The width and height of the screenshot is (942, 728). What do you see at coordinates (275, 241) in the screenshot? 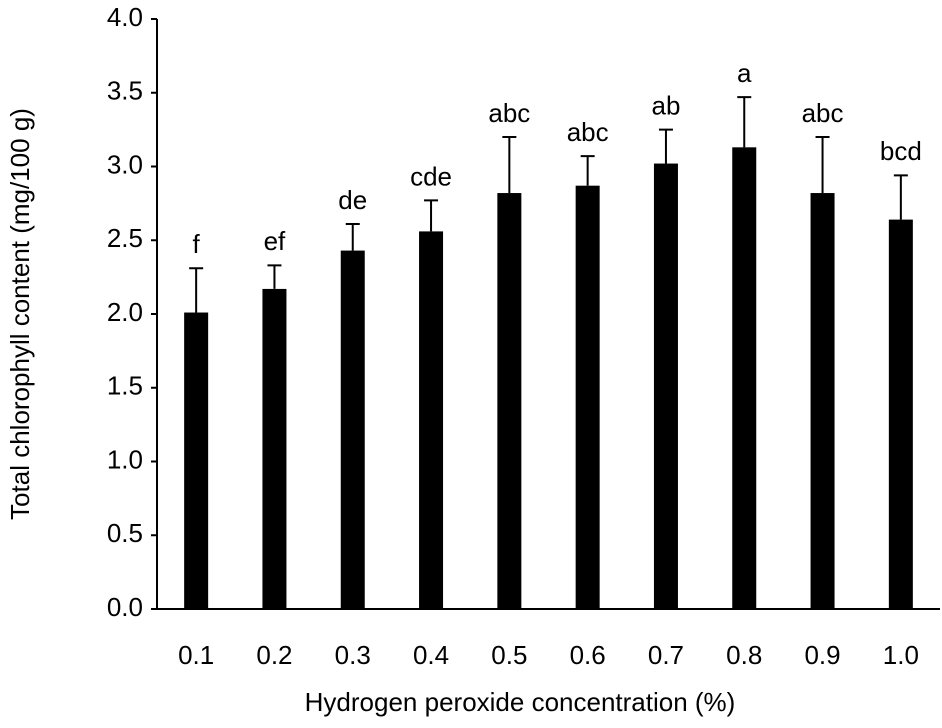
I see `significance-letter: ef` at bounding box center [275, 241].